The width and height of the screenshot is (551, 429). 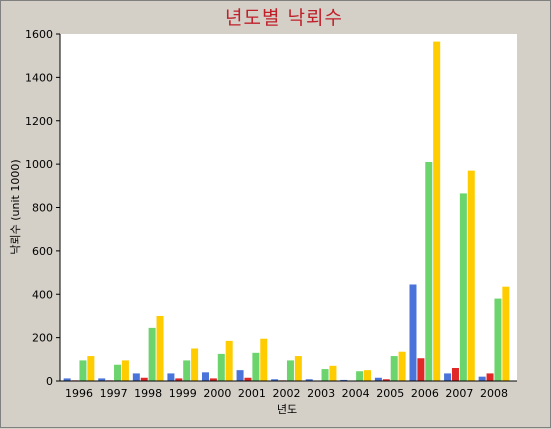 What do you see at coordinates (148, 393) in the screenshot?
I see `x-tick-label: 1998` at bounding box center [148, 393].